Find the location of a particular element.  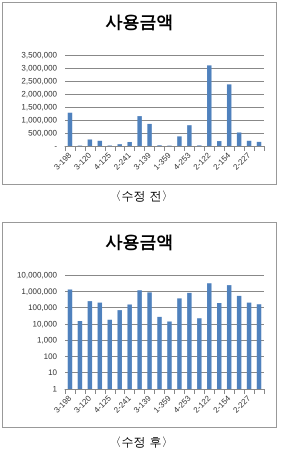

y-tick-label: 10,000,000 is located at coordinates (37, 275).